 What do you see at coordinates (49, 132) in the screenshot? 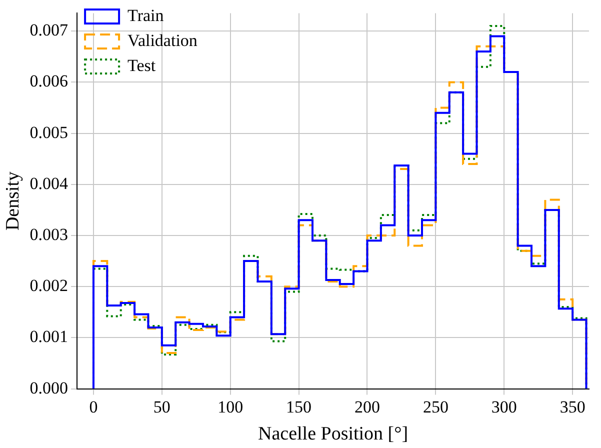
I see `y-tick-label: 0.005` at bounding box center [49, 132].